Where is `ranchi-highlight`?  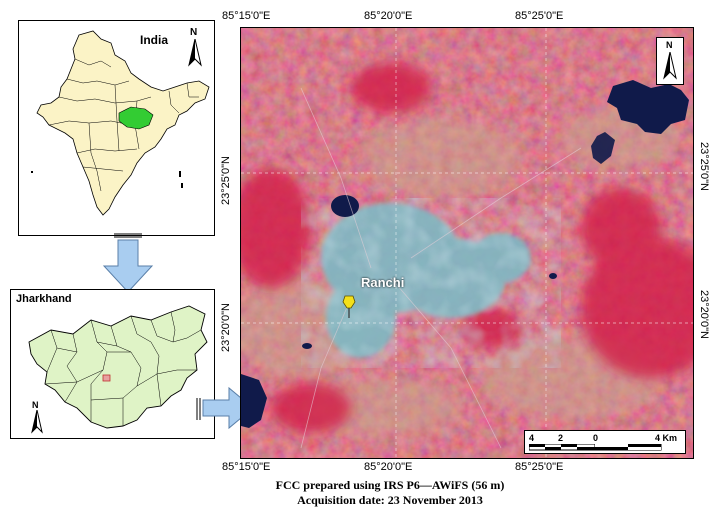 ranchi-highlight is located at coordinates (106, 378).